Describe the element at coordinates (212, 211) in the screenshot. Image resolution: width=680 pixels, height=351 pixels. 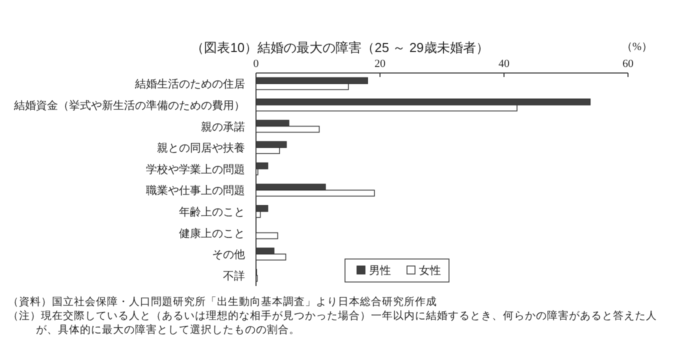
I see `y-tick-label: 年齢上のこと` at that location.